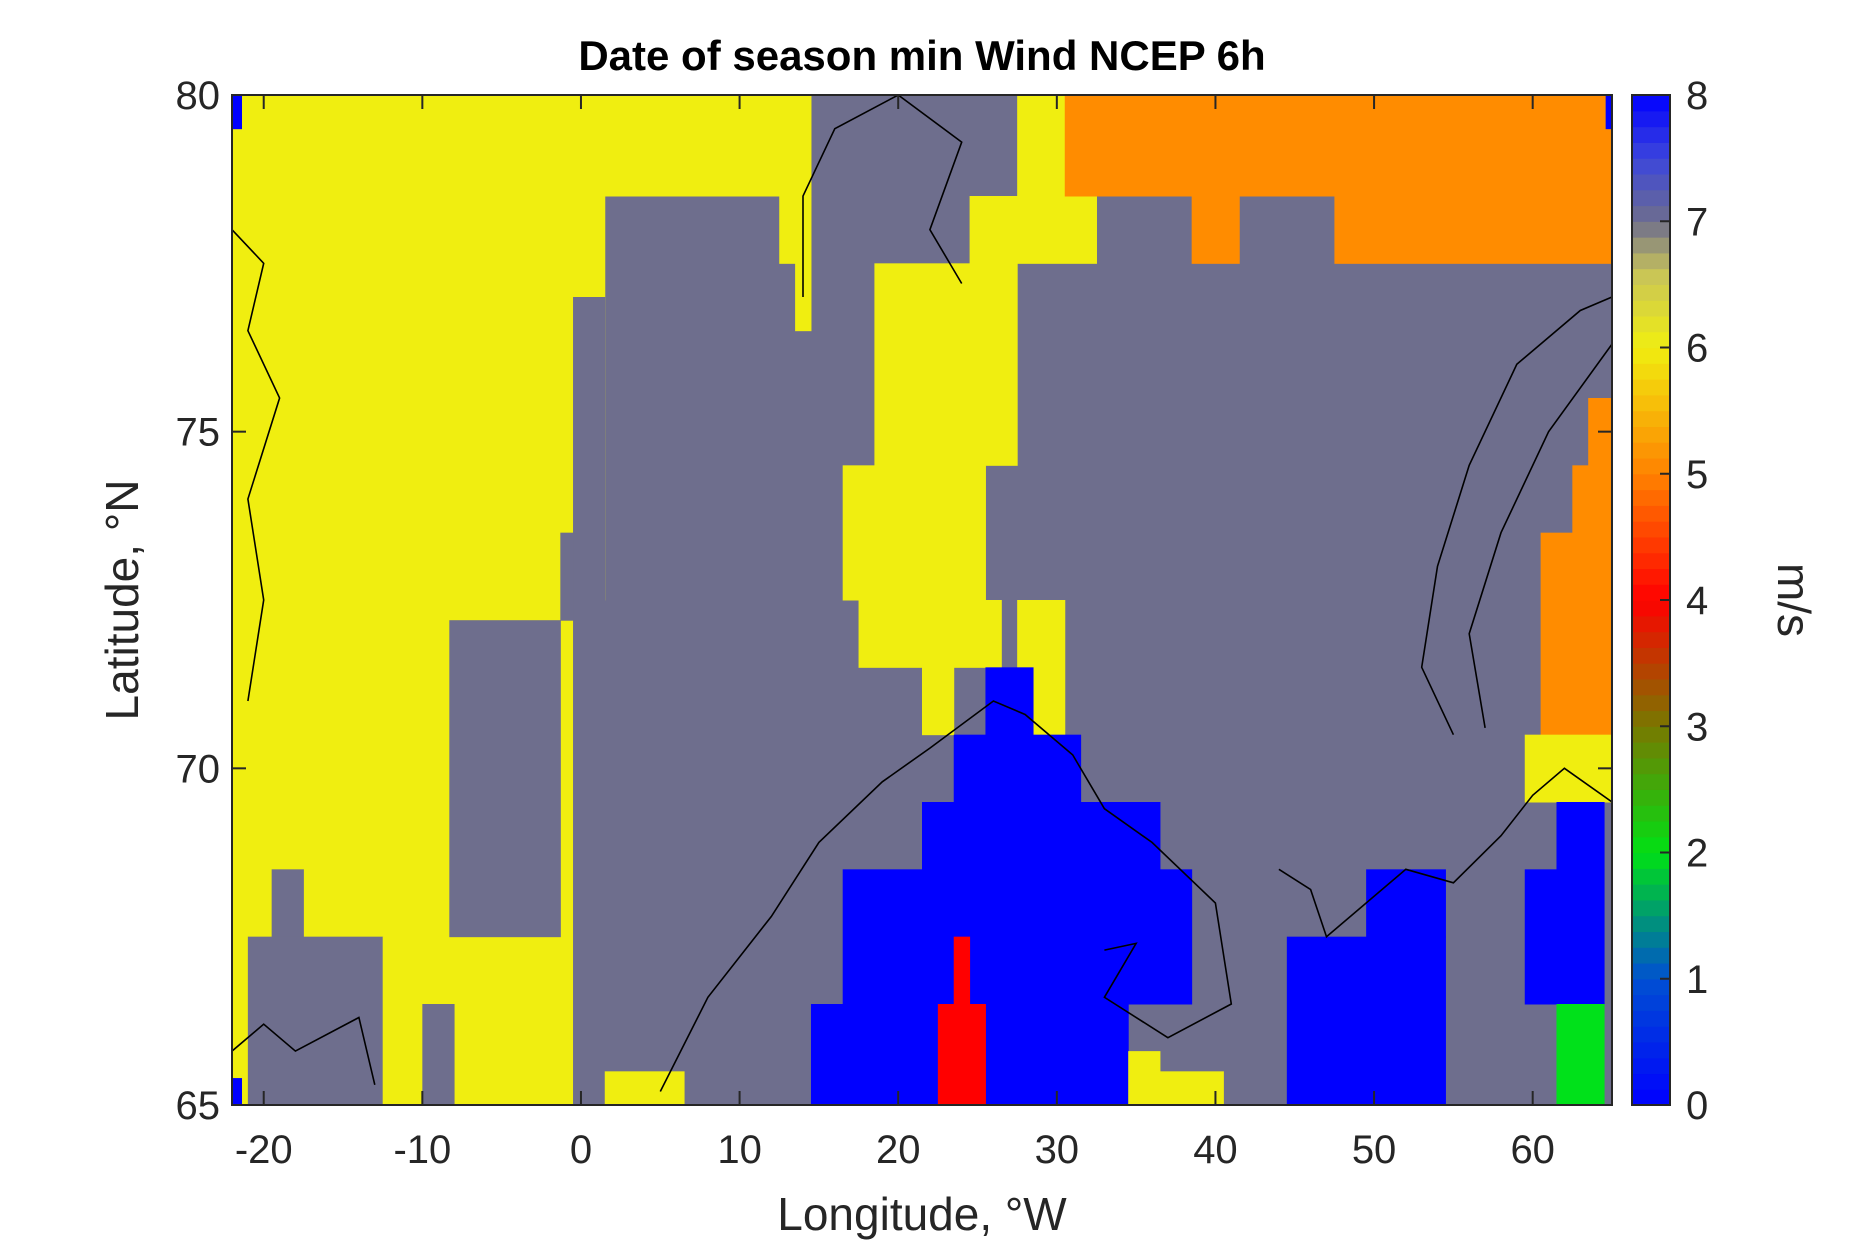  I want to click on chart-title: Date of season min Wind NCEP 6h, so click(921, 55).